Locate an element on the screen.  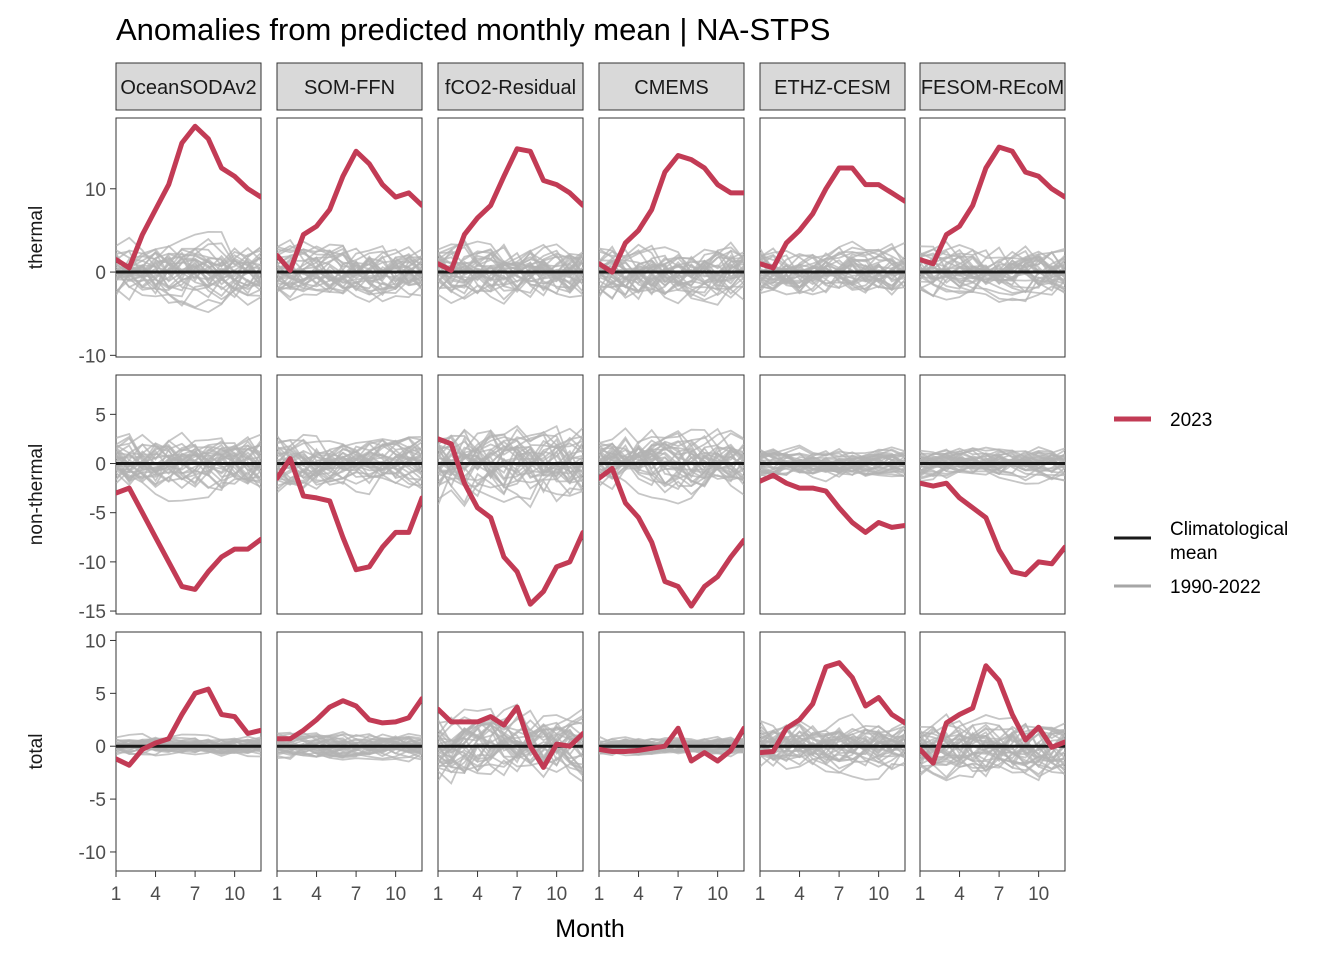
panel-non-thermal-som-ffn is located at coordinates (349, 494).